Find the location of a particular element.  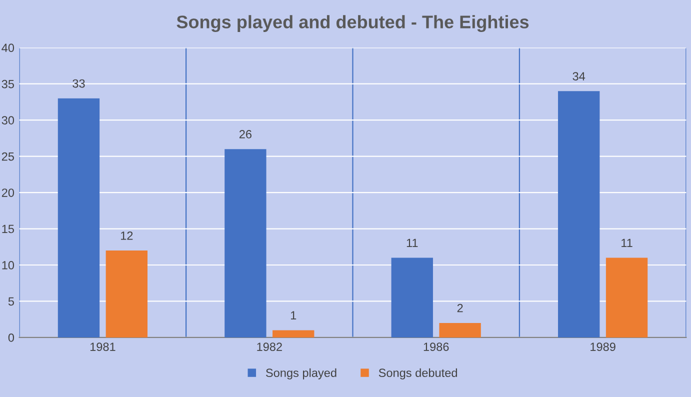

y-tick-label: 5 is located at coordinates (11, 301).